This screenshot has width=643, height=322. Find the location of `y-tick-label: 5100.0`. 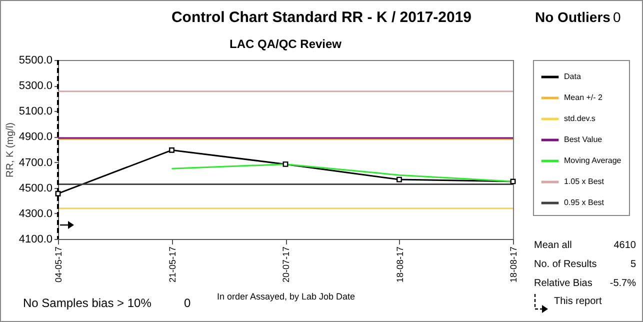

y-tick-label: 5100.0 is located at coordinates (35, 112).